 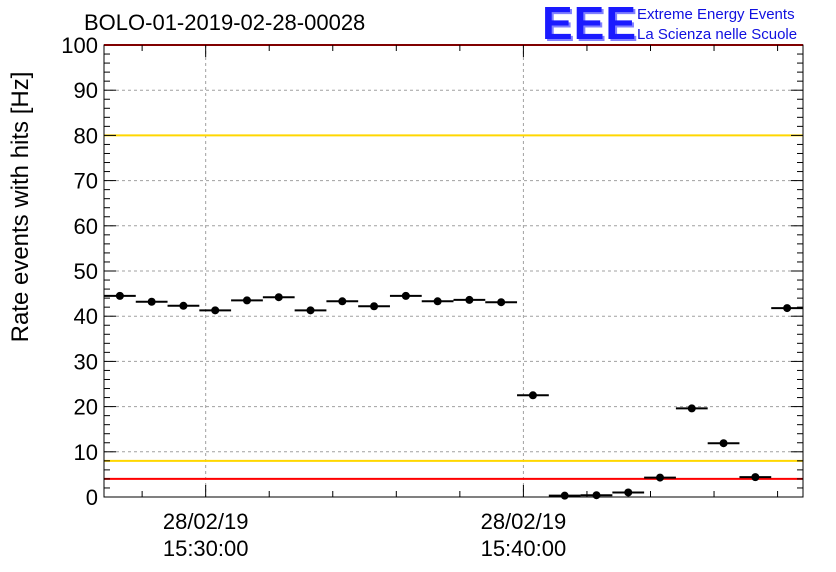 I want to click on y-tick-label: 80, so click(x=86, y=135).